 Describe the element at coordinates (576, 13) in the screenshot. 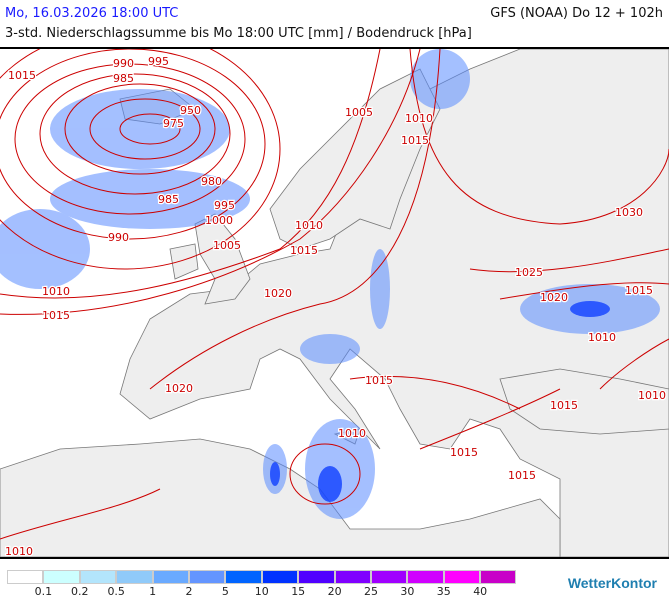

I see `model-run: GFS (NOAA) Do 12 + 102h` at that location.